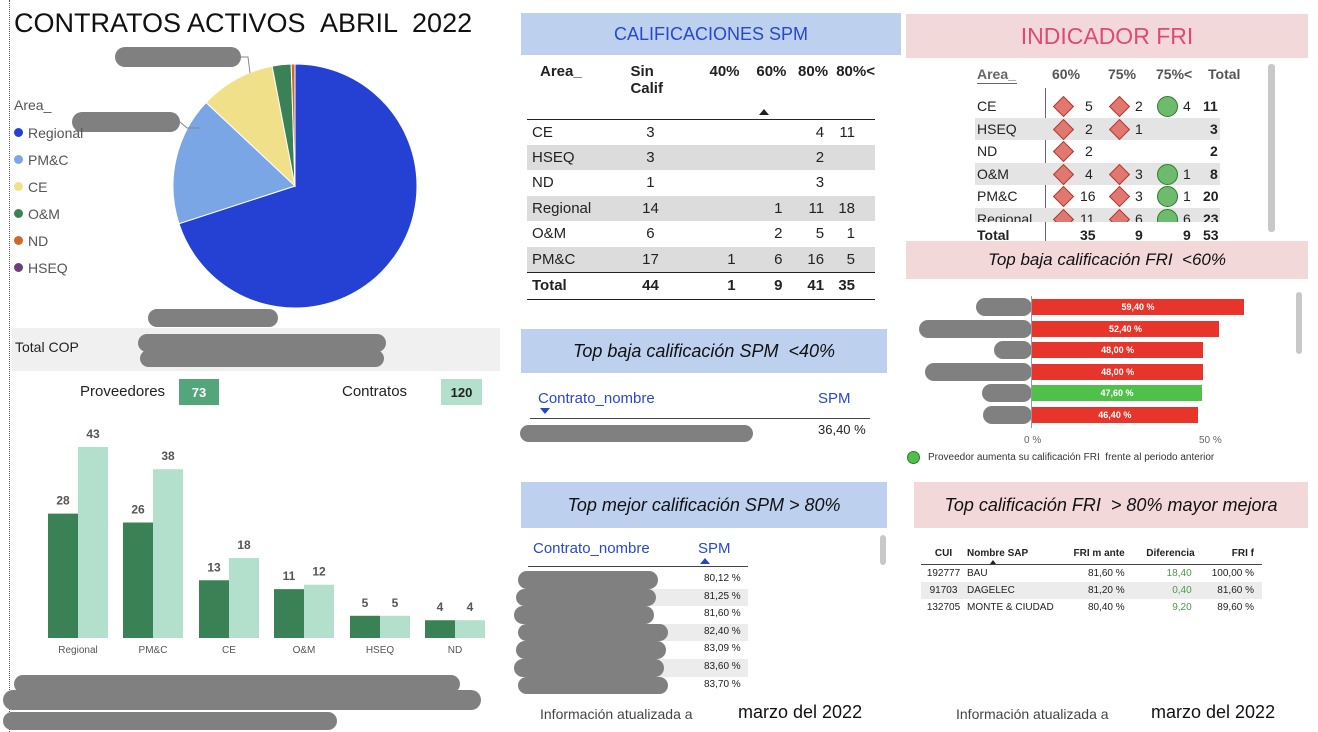  Describe the element at coordinates (834, 398) in the screenshot. I see `top-low-spm-col-spm: SPM` at that location.